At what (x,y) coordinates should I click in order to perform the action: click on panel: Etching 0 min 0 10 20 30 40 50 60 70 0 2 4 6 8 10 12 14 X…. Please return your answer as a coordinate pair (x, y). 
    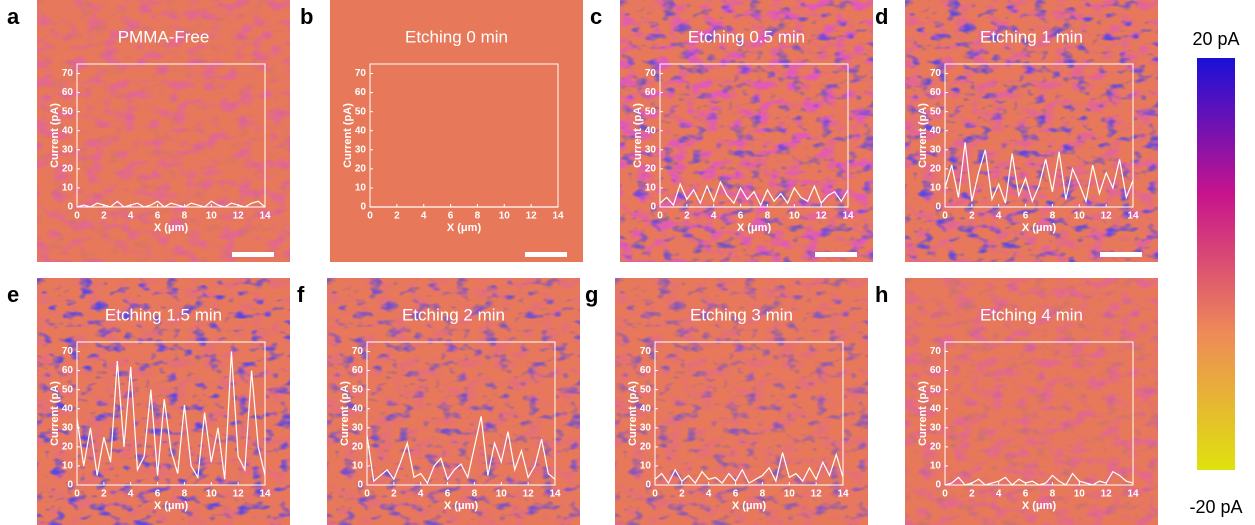
    Looking at the image, I should click on (456, 131).